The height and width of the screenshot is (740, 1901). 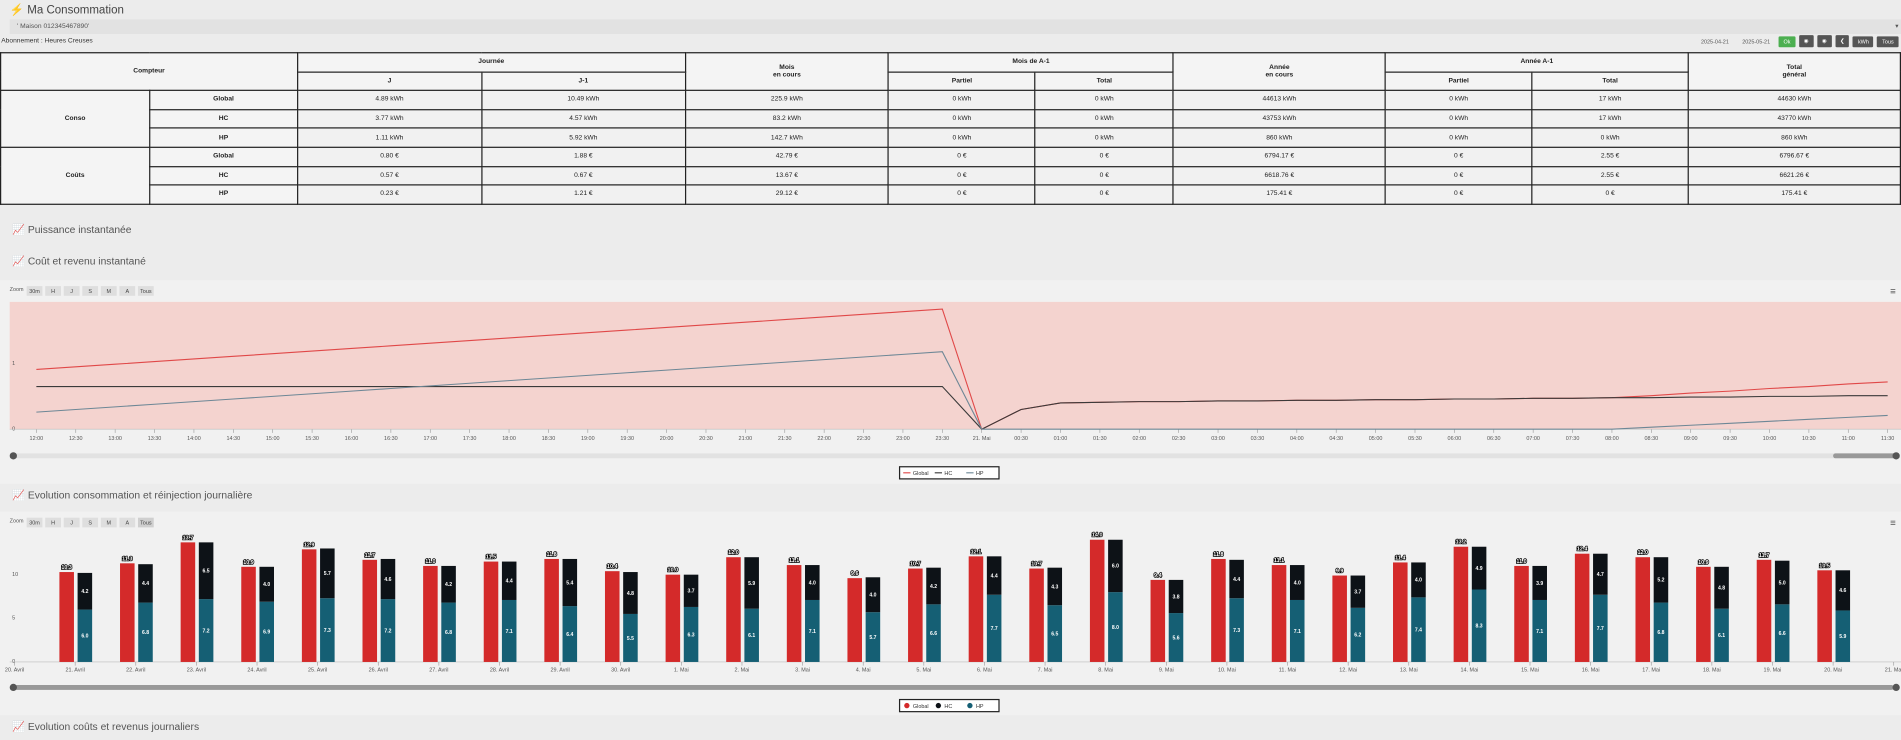 What do you see at coordinates (1714, 41) in the screenshot?
I see `date-start: 2025-04-21` at bounding box center [1714, 41].